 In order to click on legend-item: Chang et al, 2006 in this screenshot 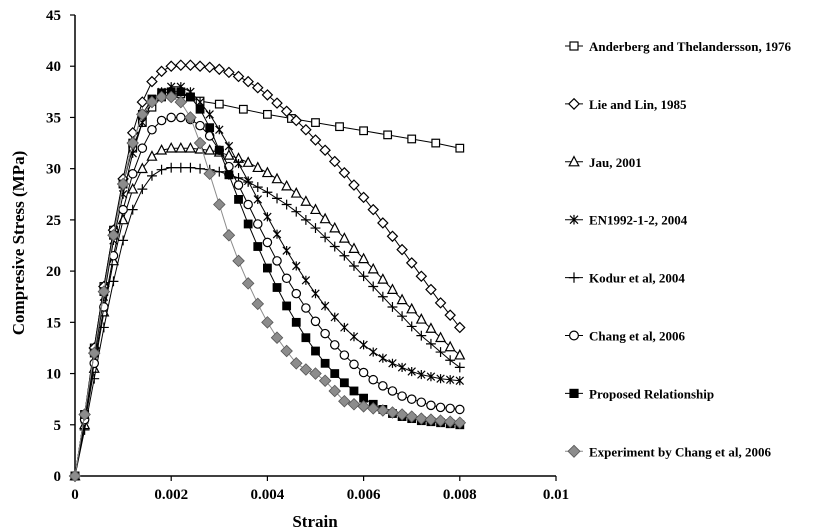, I will do `click(625, 336)`.